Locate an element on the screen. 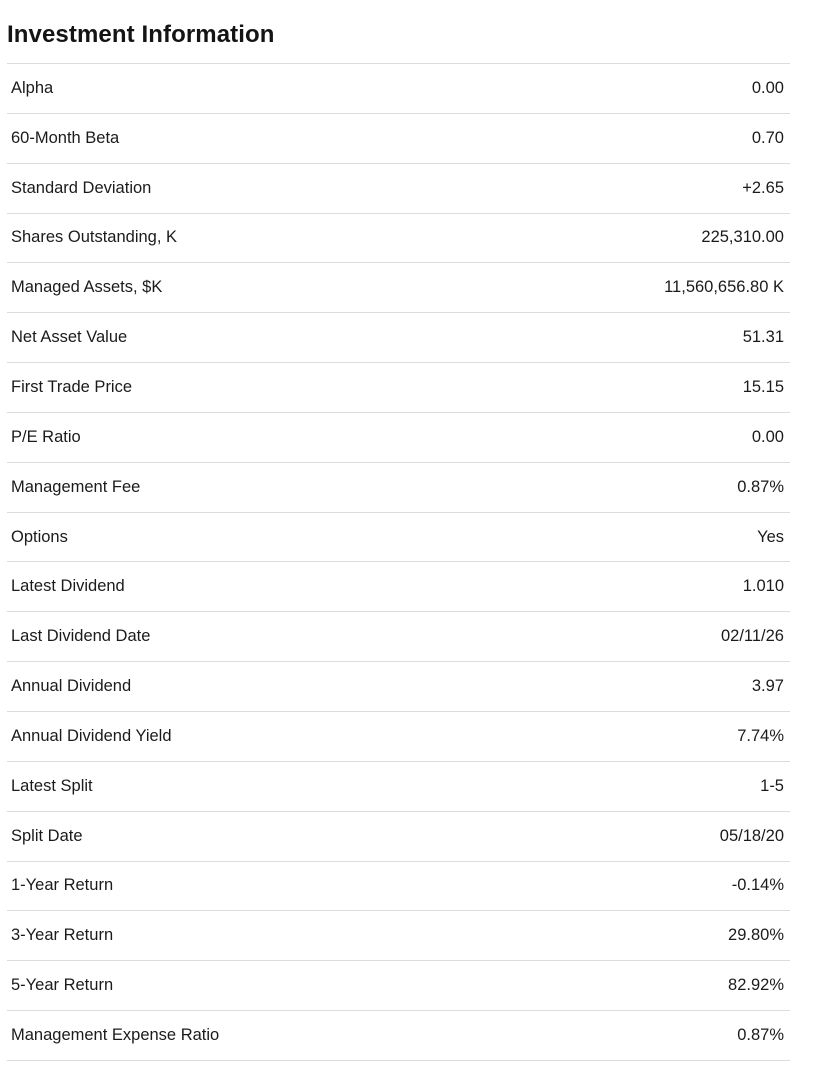  table-row: 5-Year Return 82.92% is located at coordinates (398, 986).